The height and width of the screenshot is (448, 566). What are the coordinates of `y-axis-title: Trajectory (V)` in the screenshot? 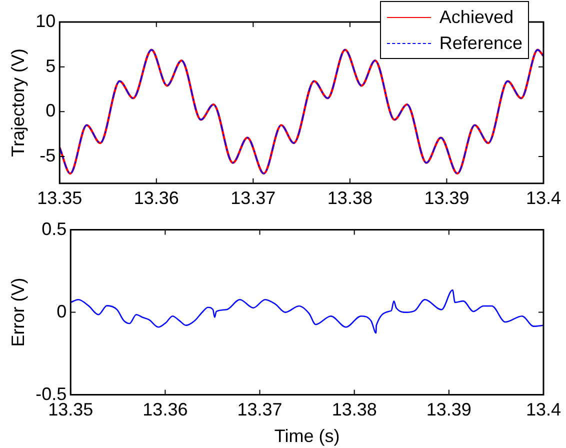 It's located at (18, 102).